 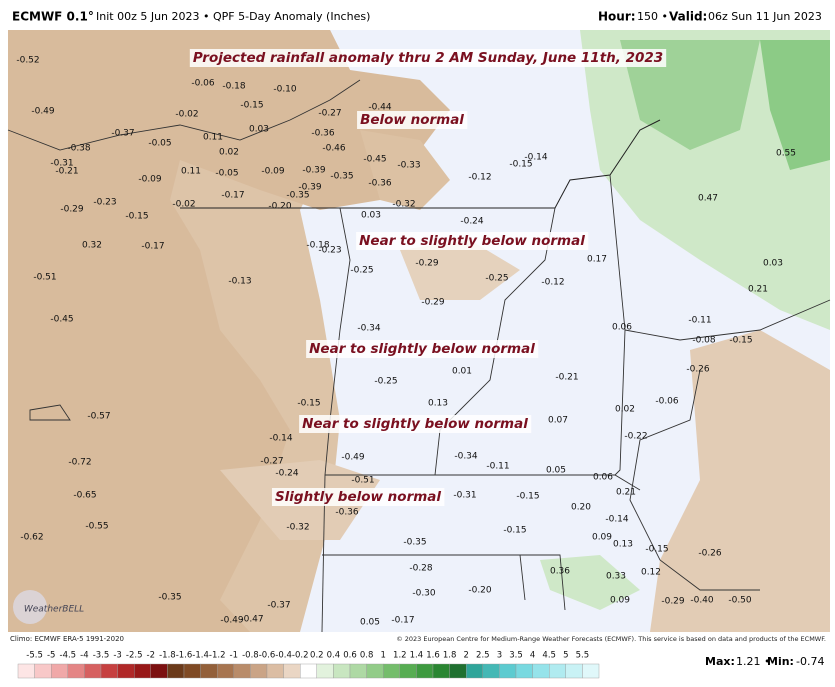 I want to click on anomaly-label: -0.12, so click(x=552, y=283).